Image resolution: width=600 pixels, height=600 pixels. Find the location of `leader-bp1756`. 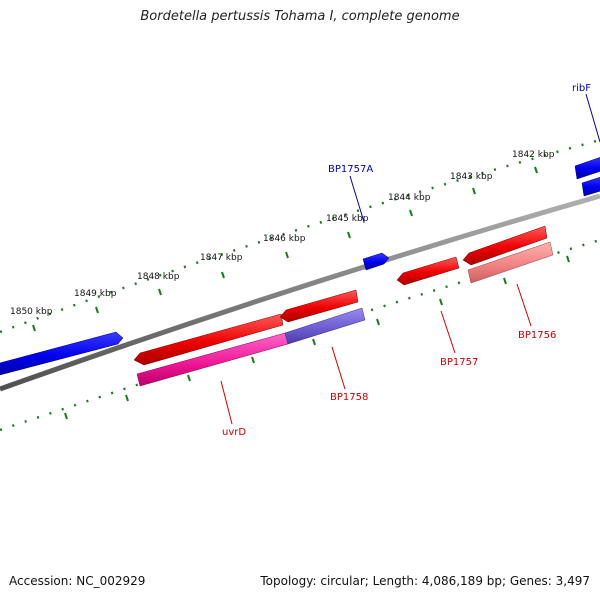

leader-bp1756 is located at coordinates (524, 305).